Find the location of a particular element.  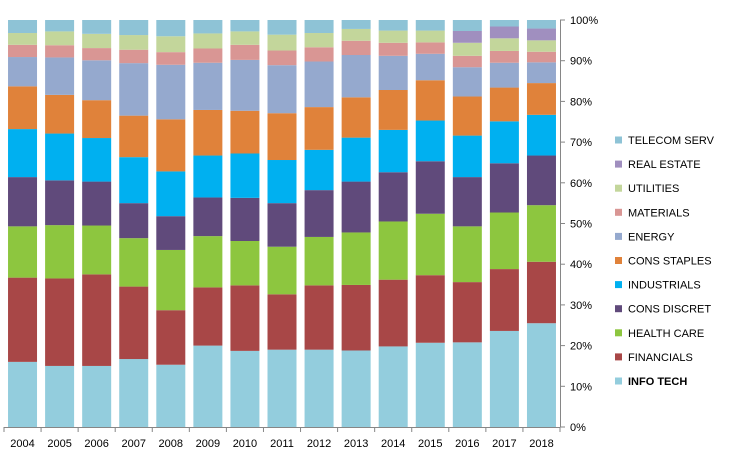

bar-segment-health-care-2005 is located at coordinates (60, 252).